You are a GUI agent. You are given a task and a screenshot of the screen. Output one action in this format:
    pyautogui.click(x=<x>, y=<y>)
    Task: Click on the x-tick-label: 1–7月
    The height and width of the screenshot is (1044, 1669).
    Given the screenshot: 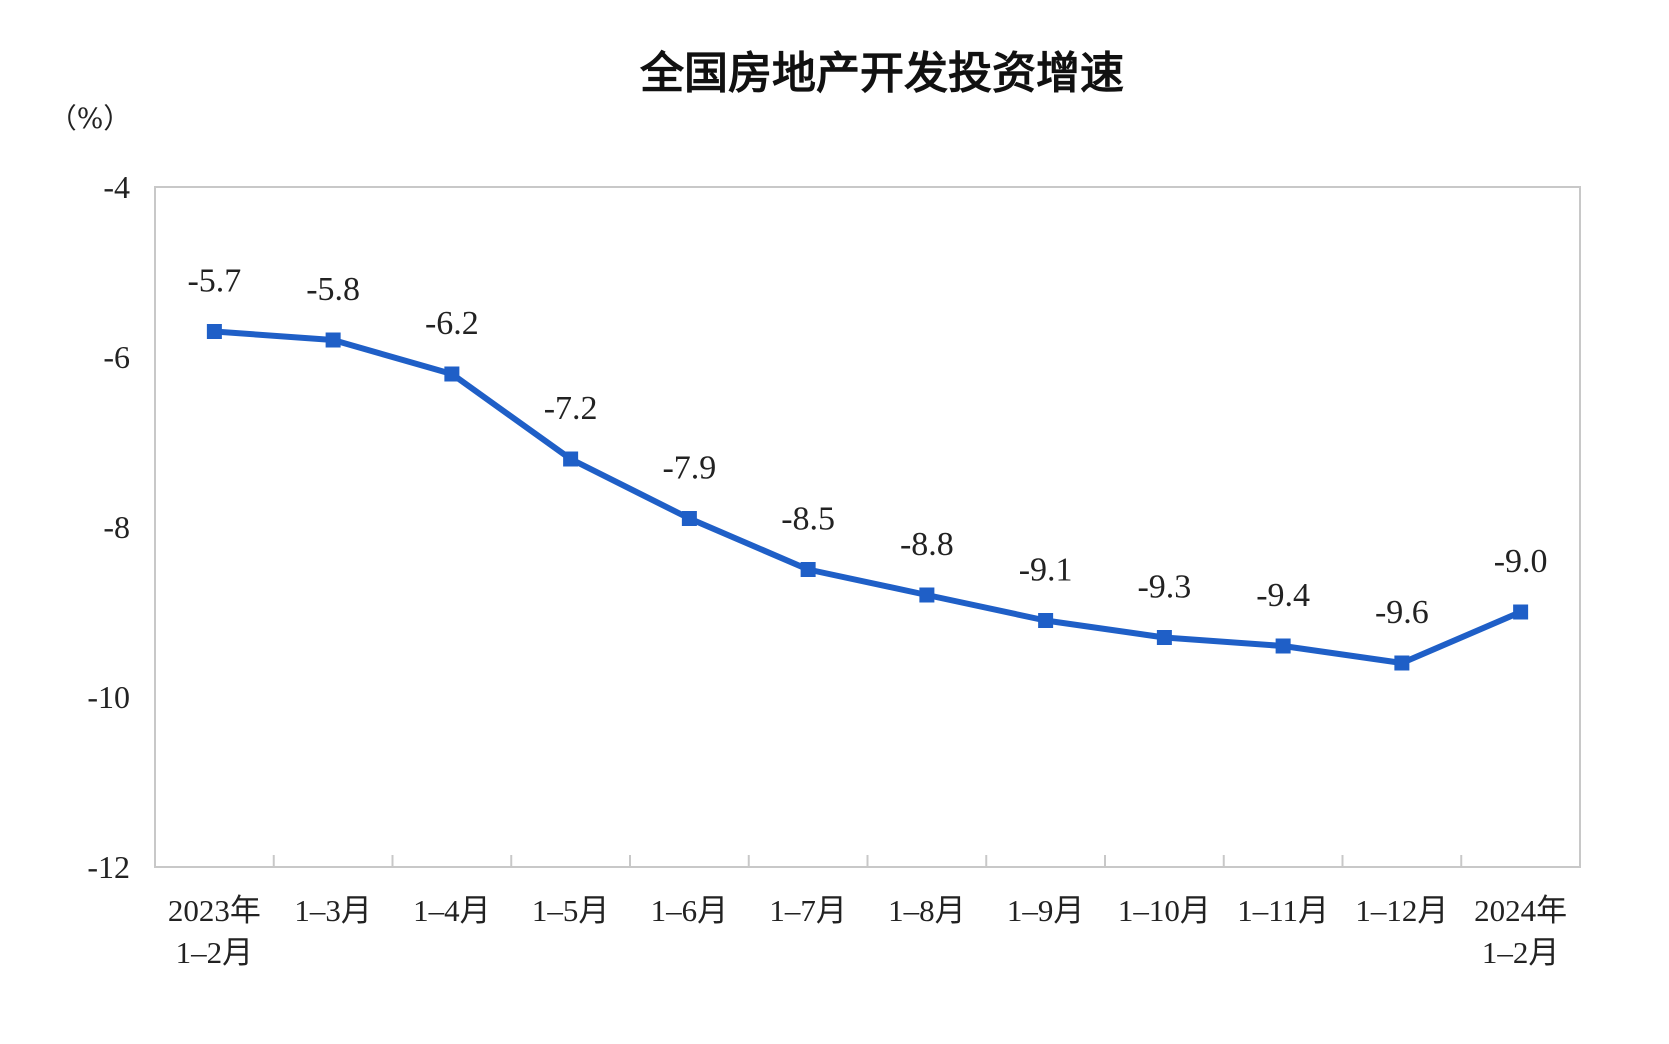 What is the action you would take?
    pyautogui.click(x=808, y=910)
    